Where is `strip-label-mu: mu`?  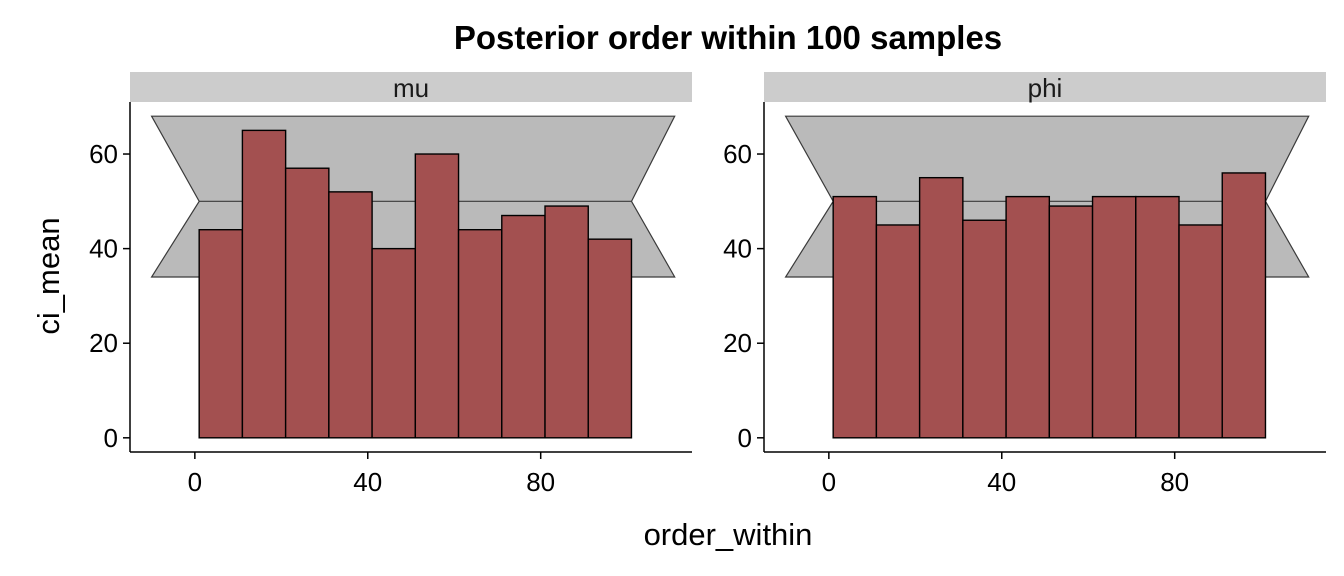
strip-label-mu: mu is located at coordinates (411, 88).